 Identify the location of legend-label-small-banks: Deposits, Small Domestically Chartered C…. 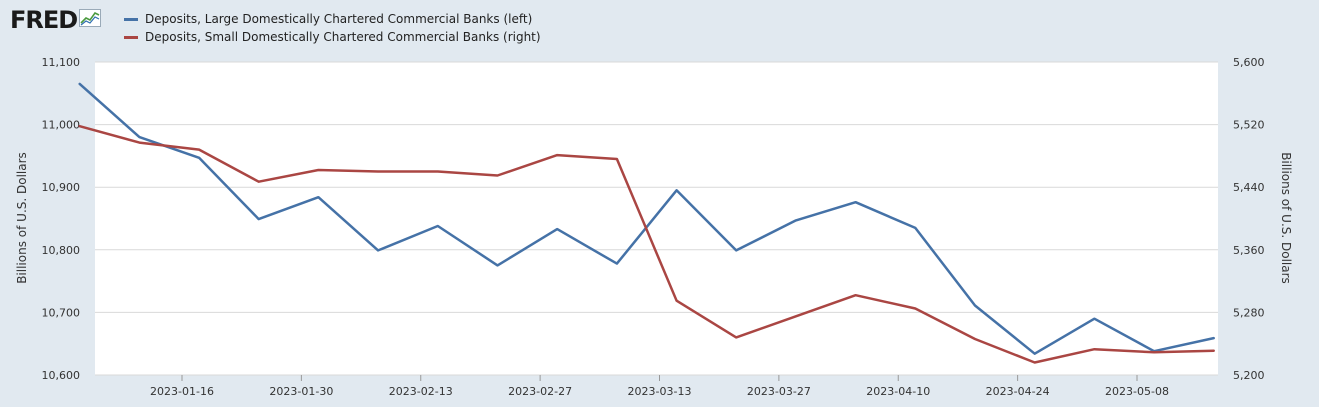
(343, 37).